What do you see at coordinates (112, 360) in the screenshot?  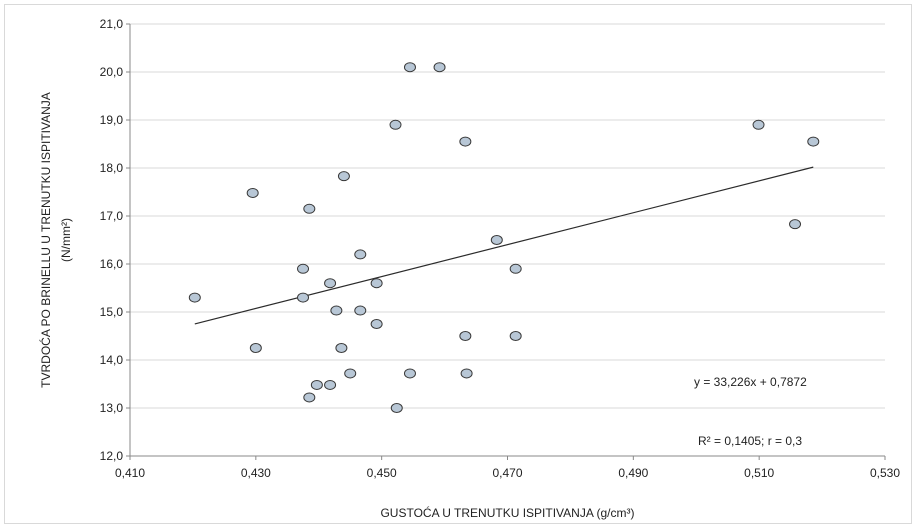 I see `y-tick-label: 14,0` at bounding box center [112, 360].